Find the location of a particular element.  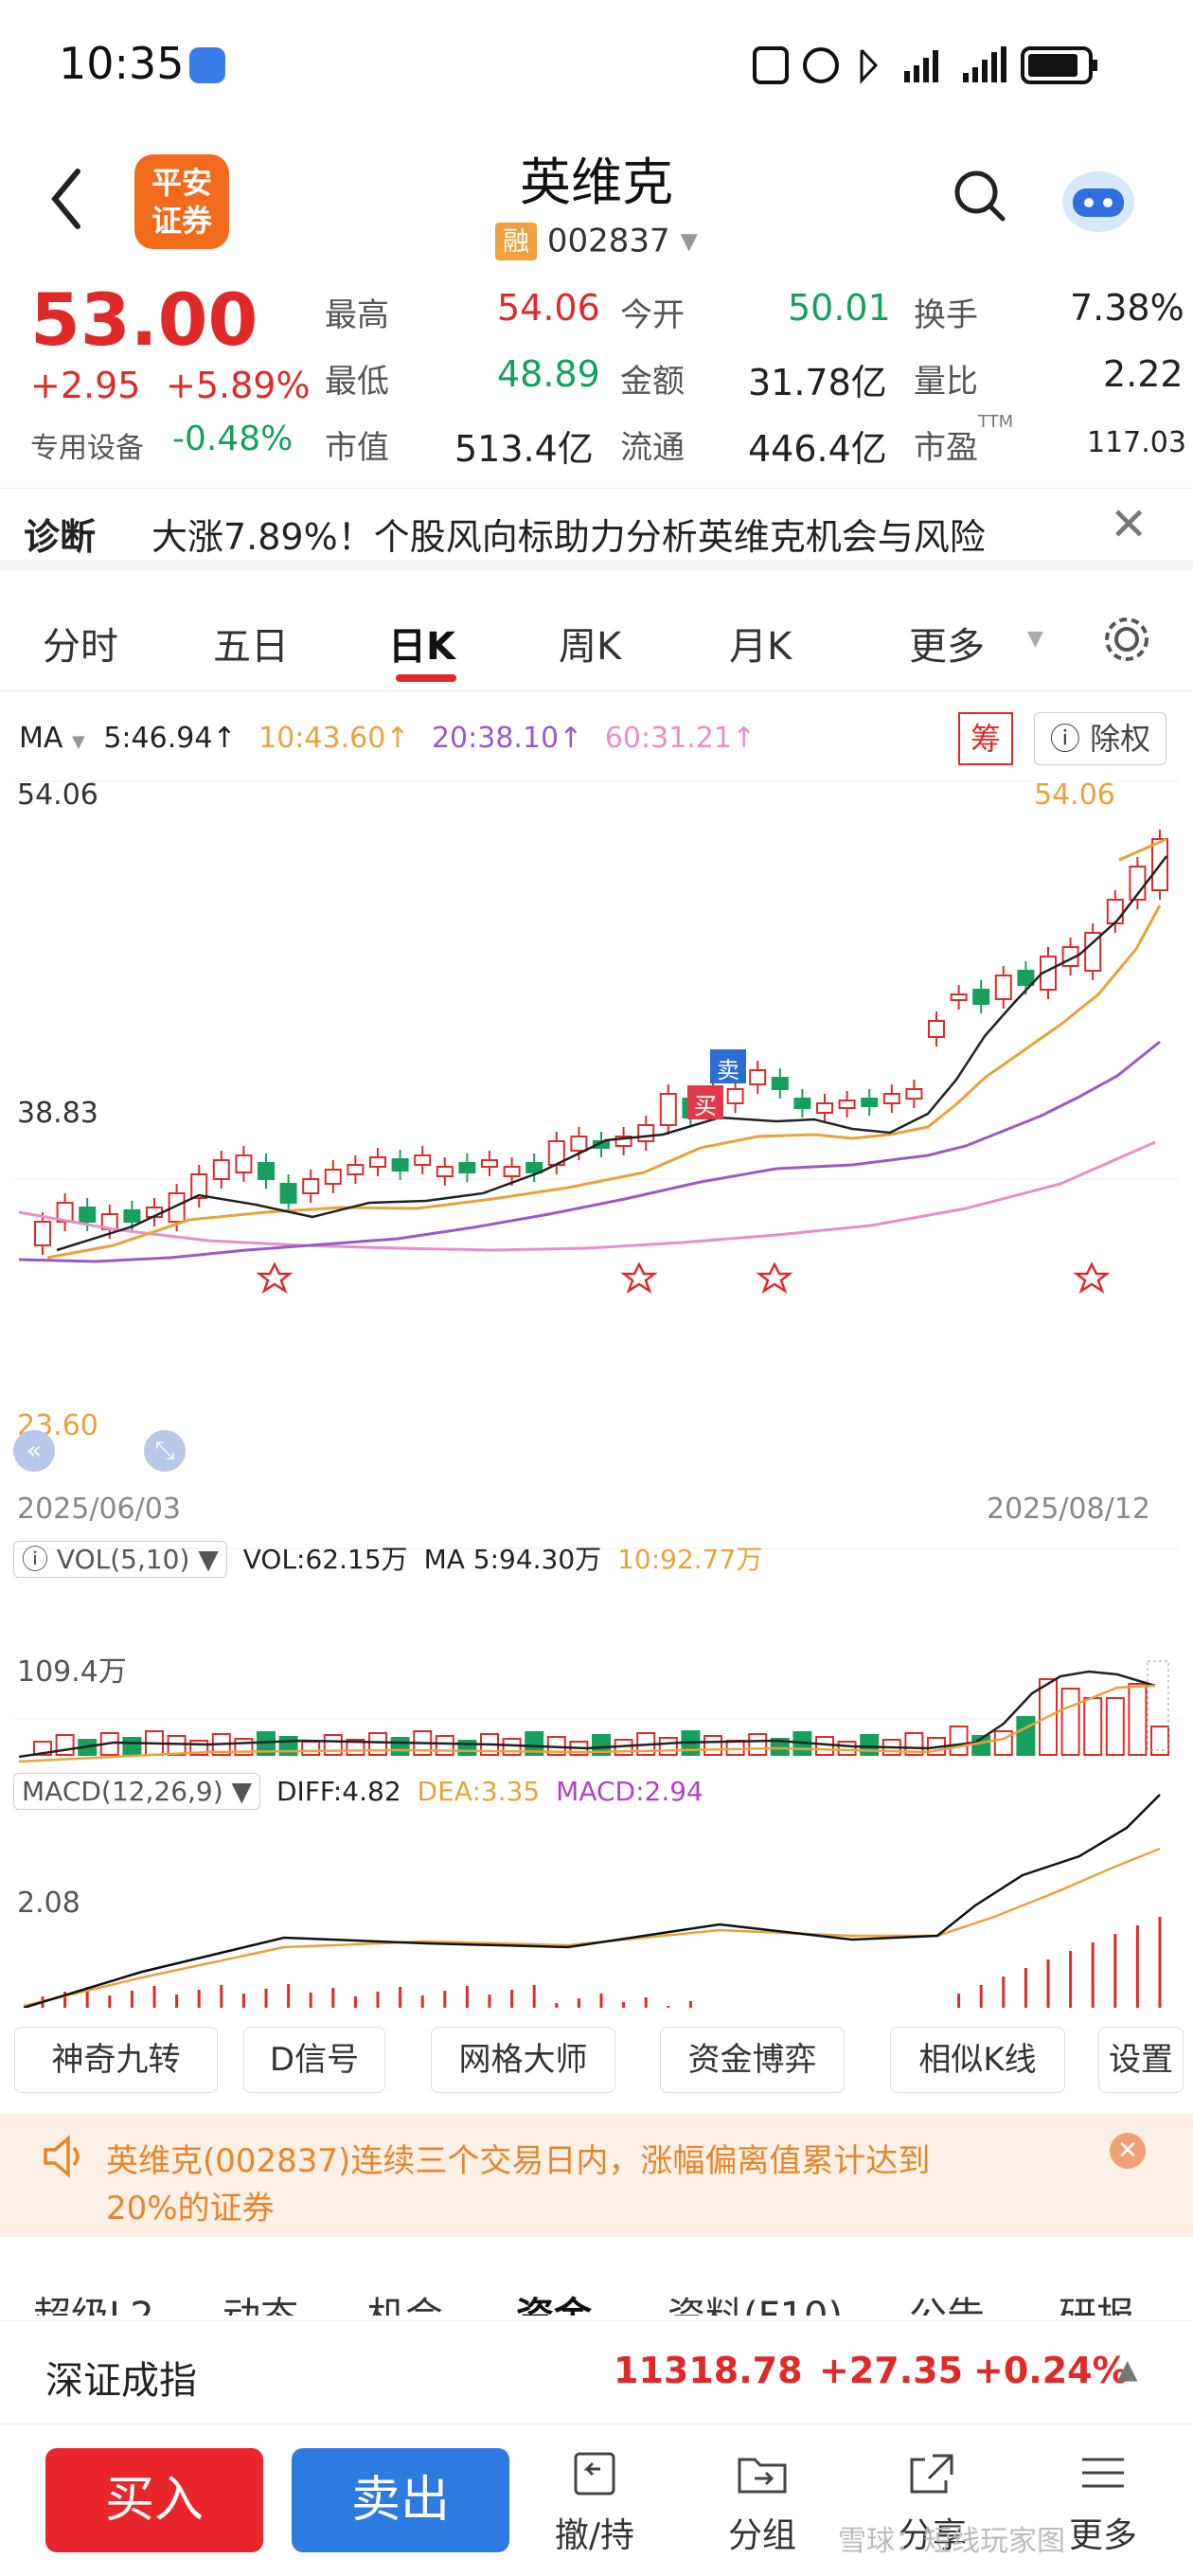

buy-button: 买入 is located at coordinates (154, 2500).